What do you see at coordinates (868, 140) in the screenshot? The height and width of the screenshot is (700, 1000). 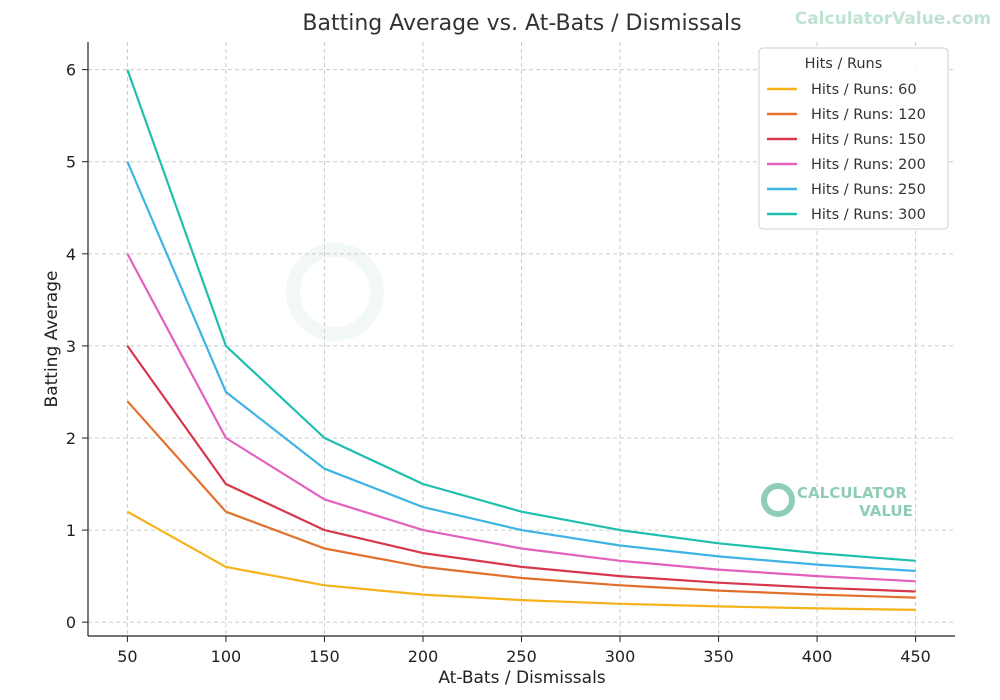 I see `legend-label-3: Hits / Runs: 150` at bounding box center [868, 140].